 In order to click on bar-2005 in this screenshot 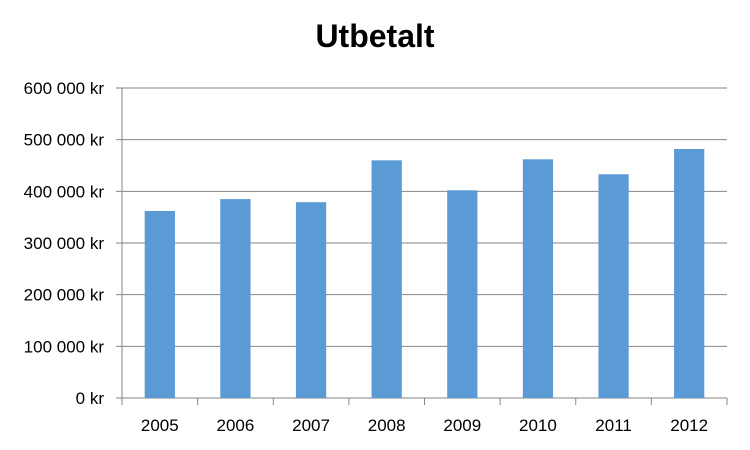, I will do `click(159, 304)`.